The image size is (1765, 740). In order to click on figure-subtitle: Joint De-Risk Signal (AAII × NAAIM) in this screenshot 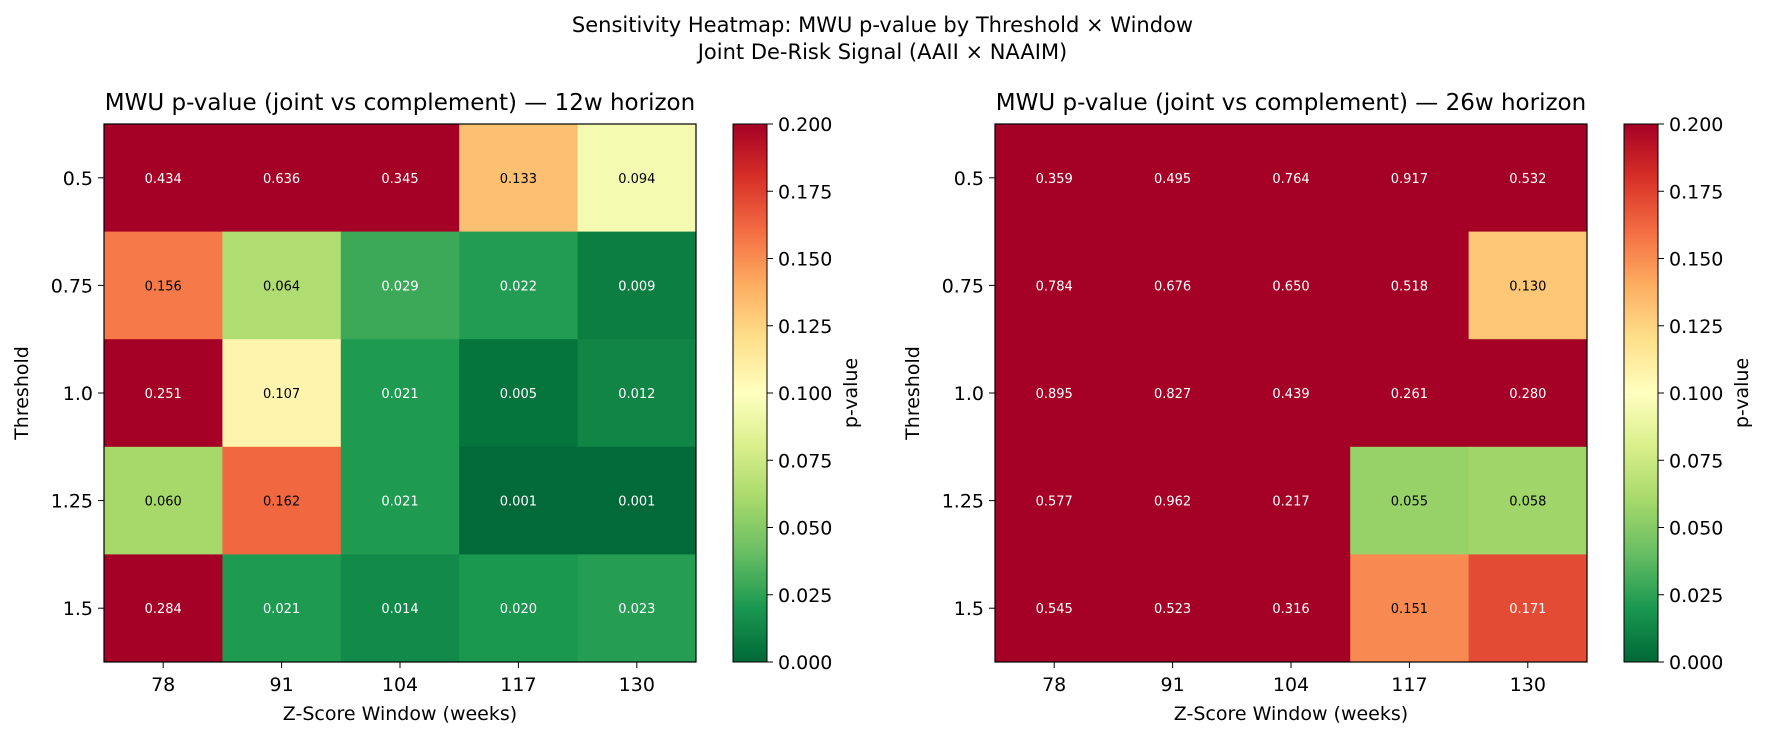, I will do `click(882, 52)`.